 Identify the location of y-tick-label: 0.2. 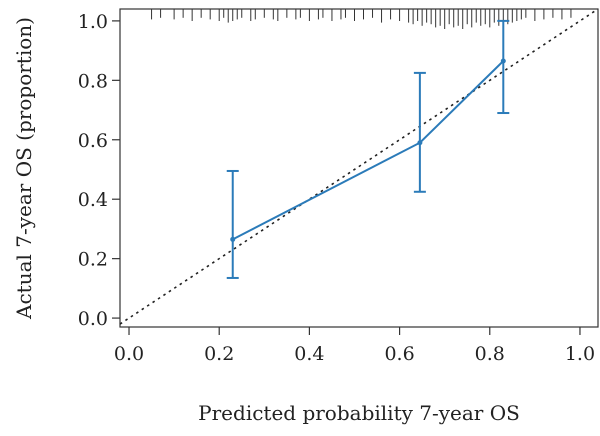
(93, 260).